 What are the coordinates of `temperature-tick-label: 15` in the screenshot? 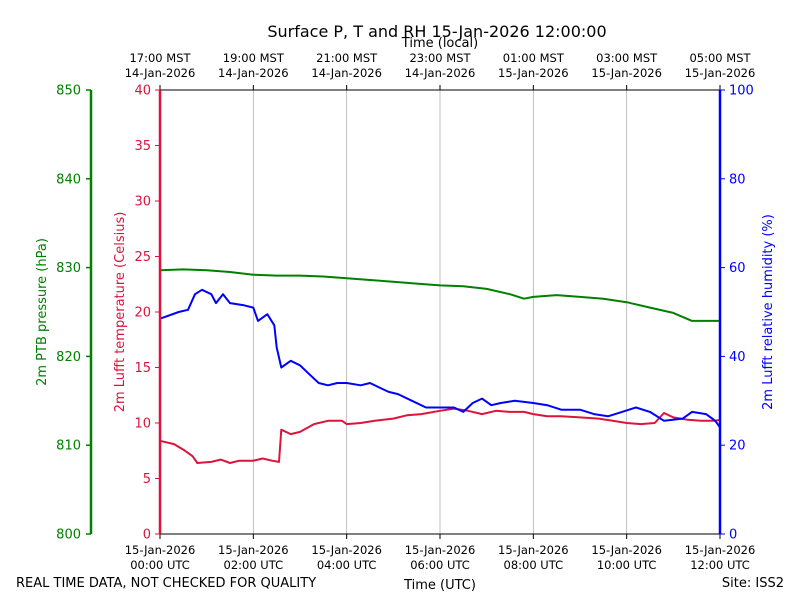 It's located at (142, 368).